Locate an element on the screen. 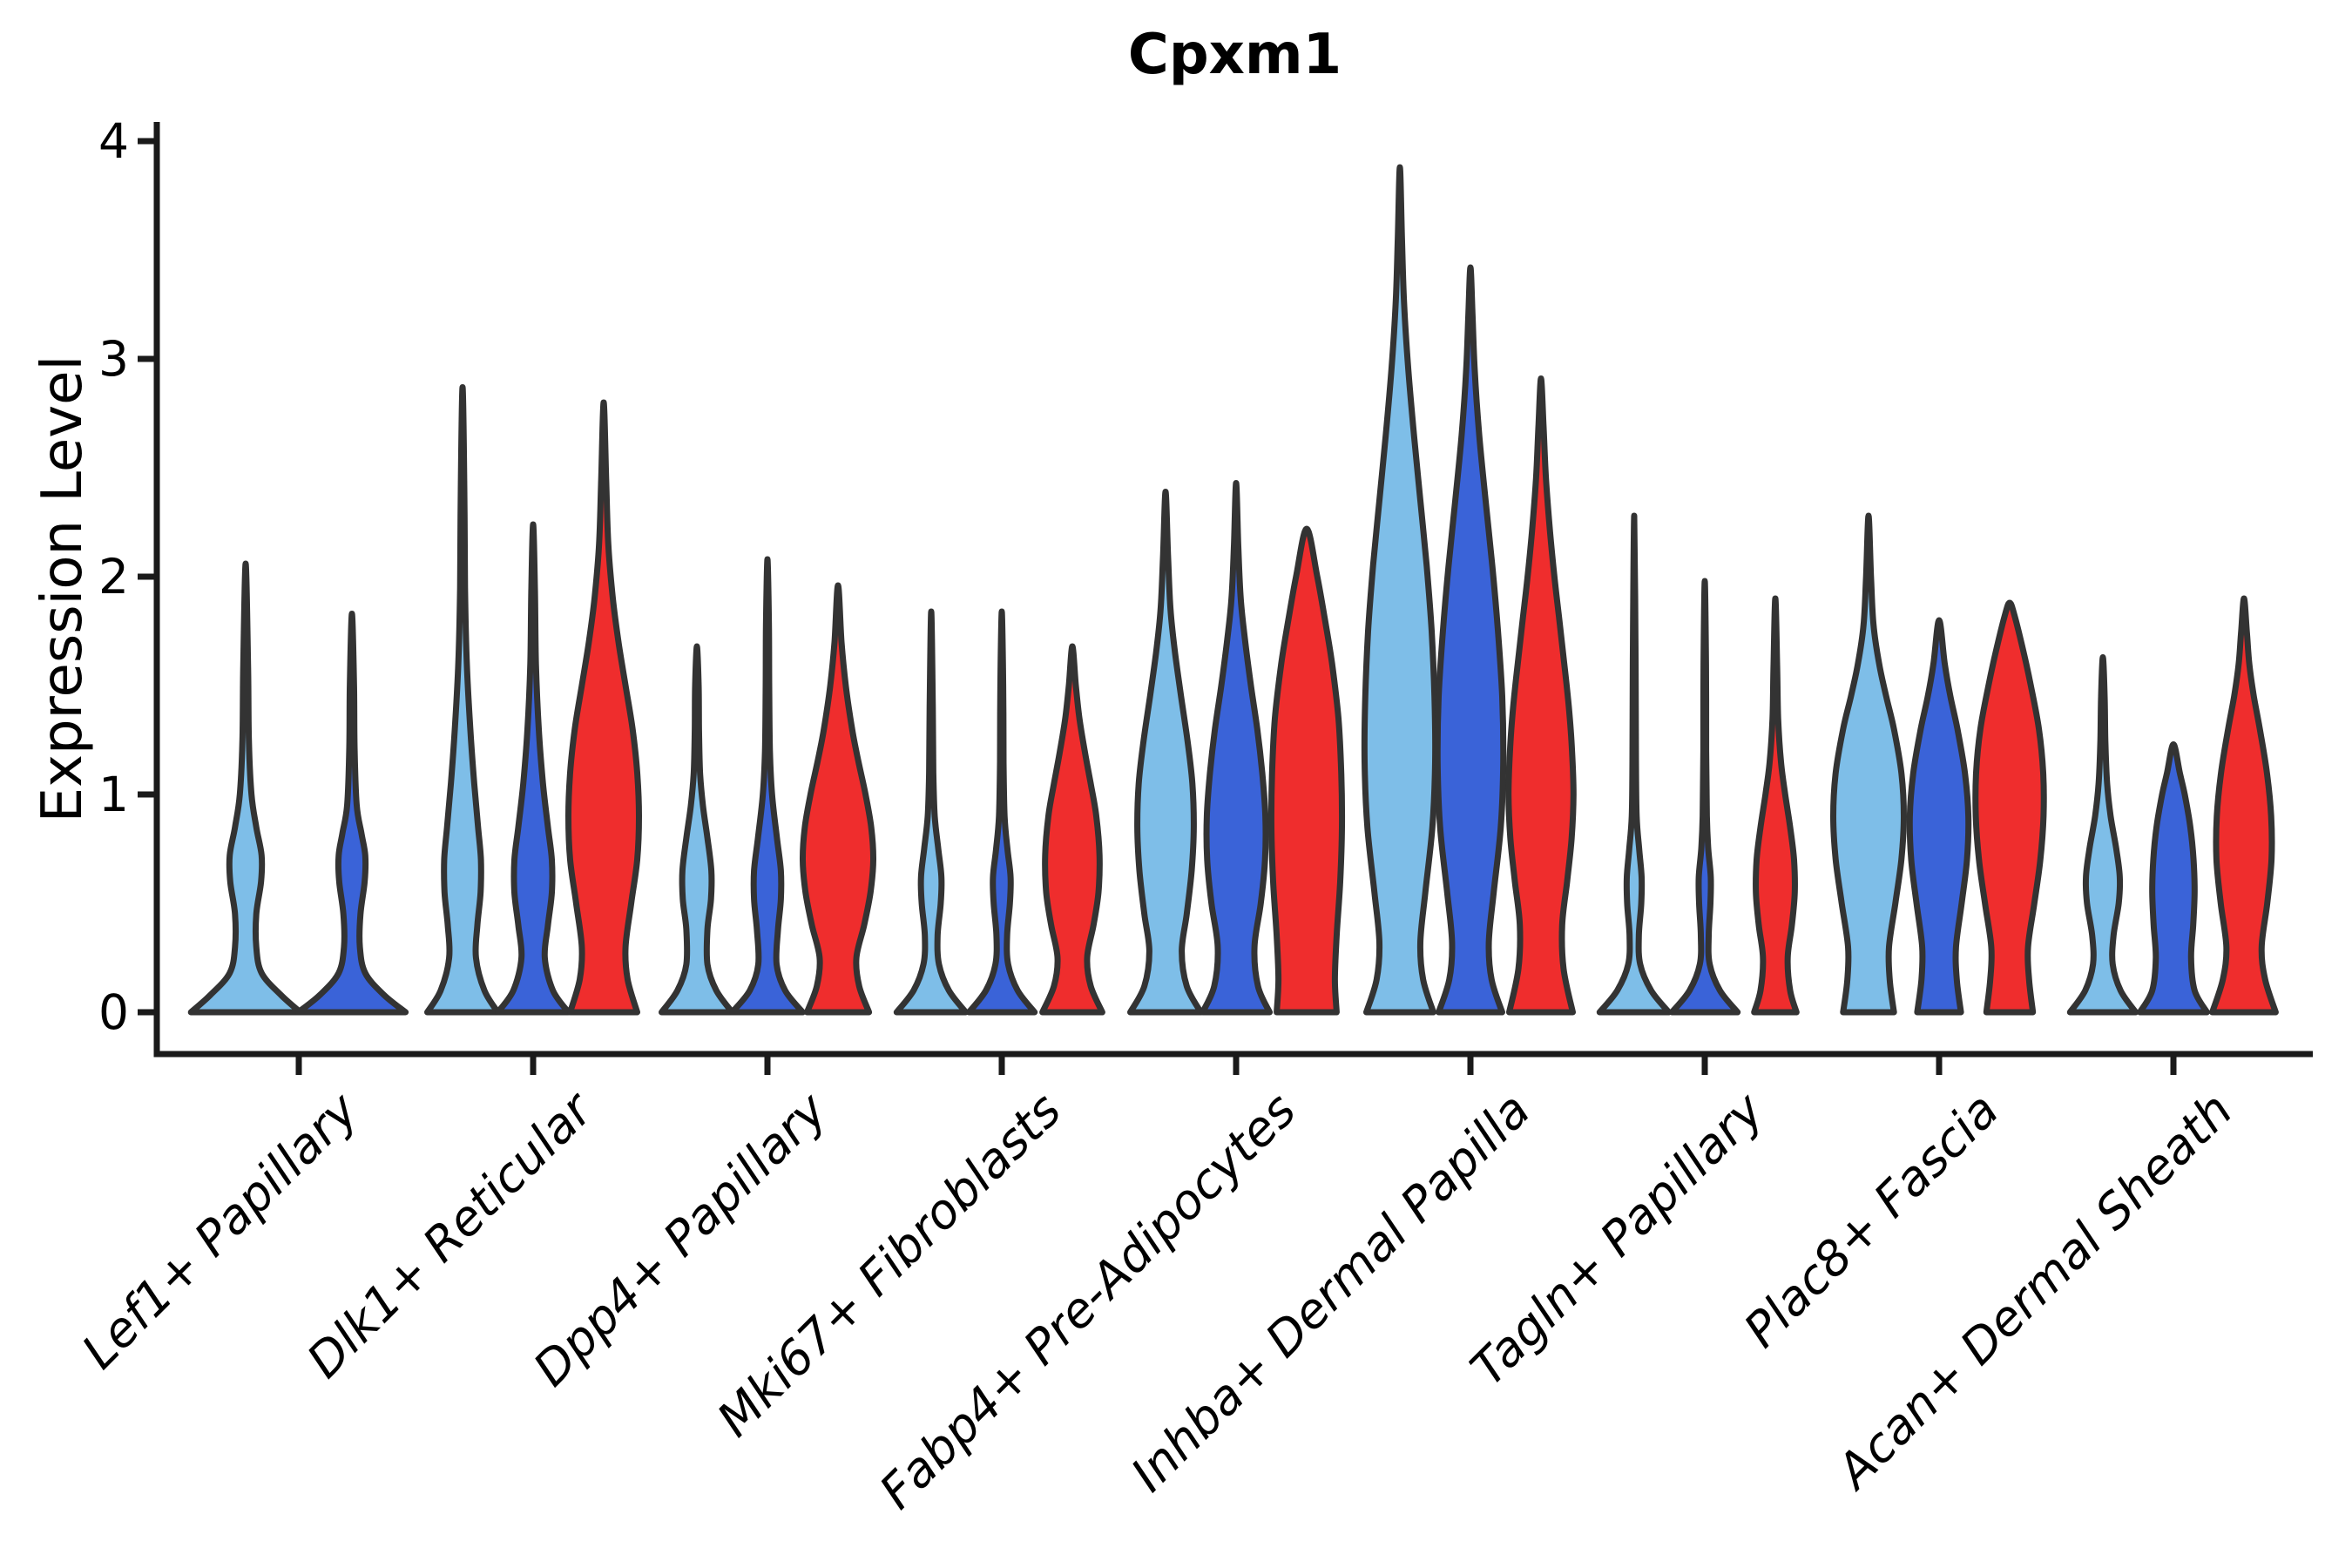  violin-plac8-light_blue is located at coordinates (1868, 764).